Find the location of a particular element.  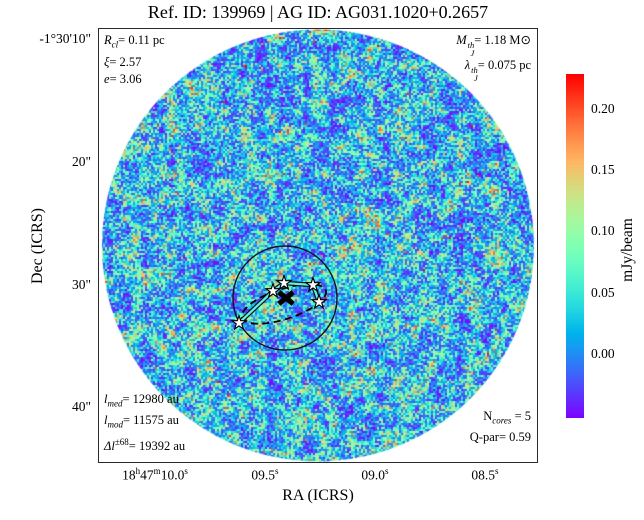

colorbar-tick-label: 0.05 is located at coordinates (603, 292).